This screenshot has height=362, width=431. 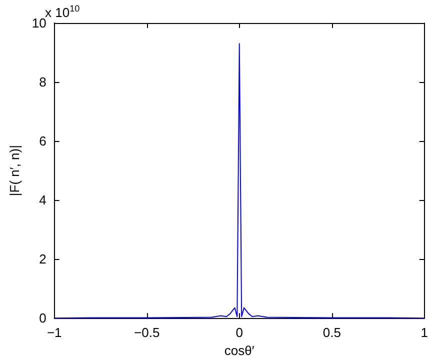 What do you see at coordinates (239, 350) in the screenshot?
I see `x-axis-title: cosθ′` at bounding box center [239, 350].